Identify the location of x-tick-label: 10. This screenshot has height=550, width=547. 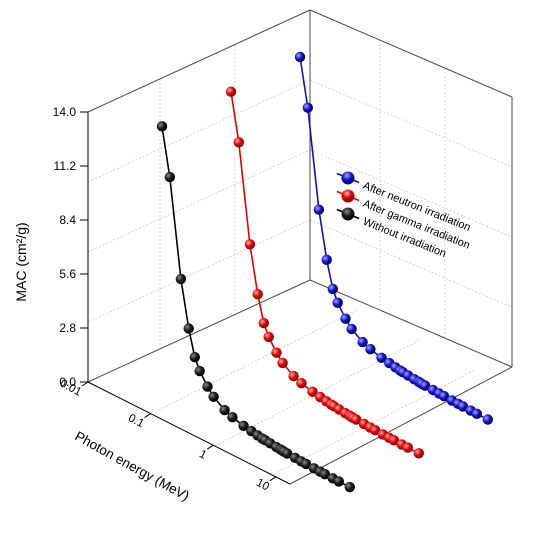
(262, 485).